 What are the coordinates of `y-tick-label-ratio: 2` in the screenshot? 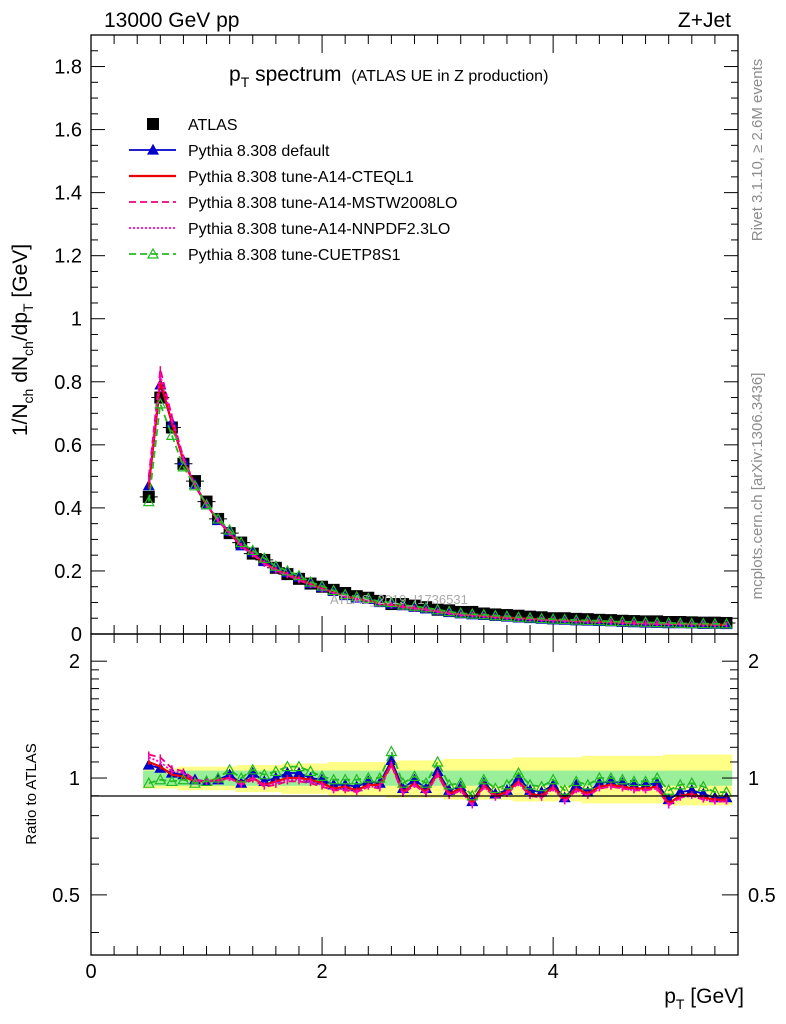 It's located at (74, 662).